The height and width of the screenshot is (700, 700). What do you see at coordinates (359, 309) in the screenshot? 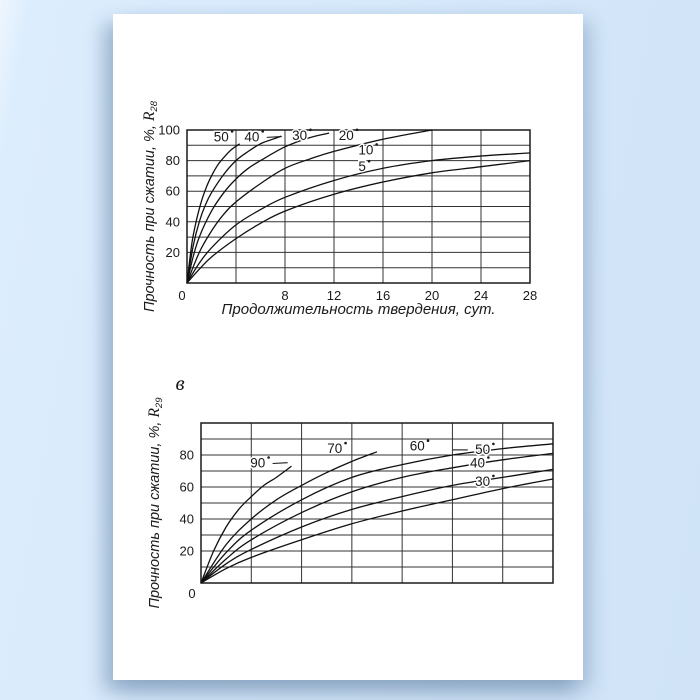
I see `x-axis-title: Продолжительность твердения, сут.` at bounding box center [359, 309].